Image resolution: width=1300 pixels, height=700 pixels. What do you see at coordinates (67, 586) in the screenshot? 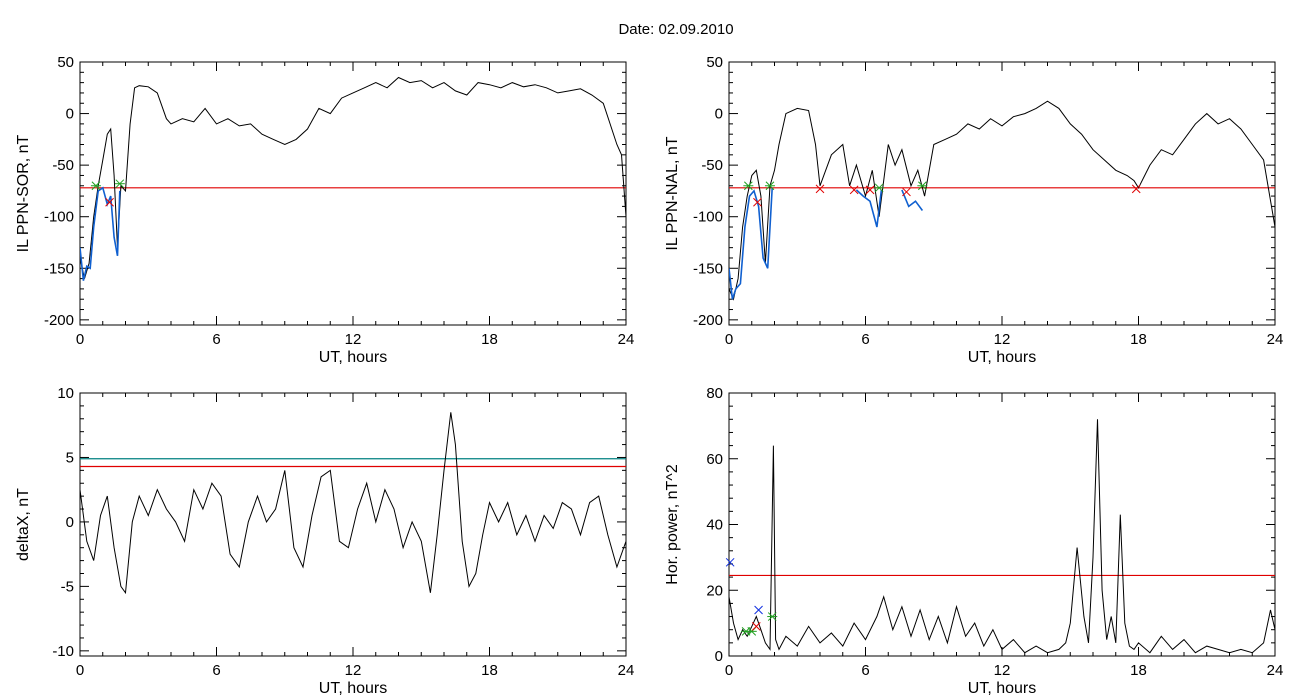
I see `y-tick-label: -5` at bounding box center [67, 586].